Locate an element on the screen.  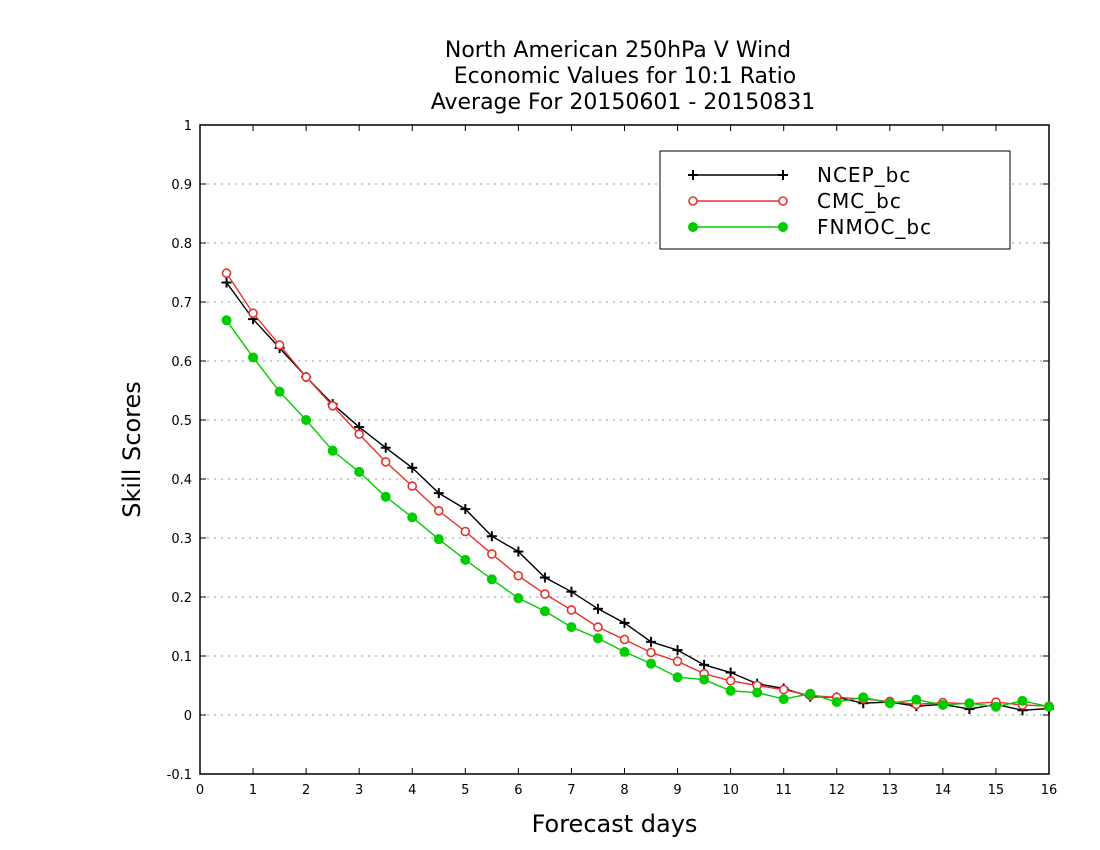
legend-label: FNMOC_bc is located at coordinates (874, 227).